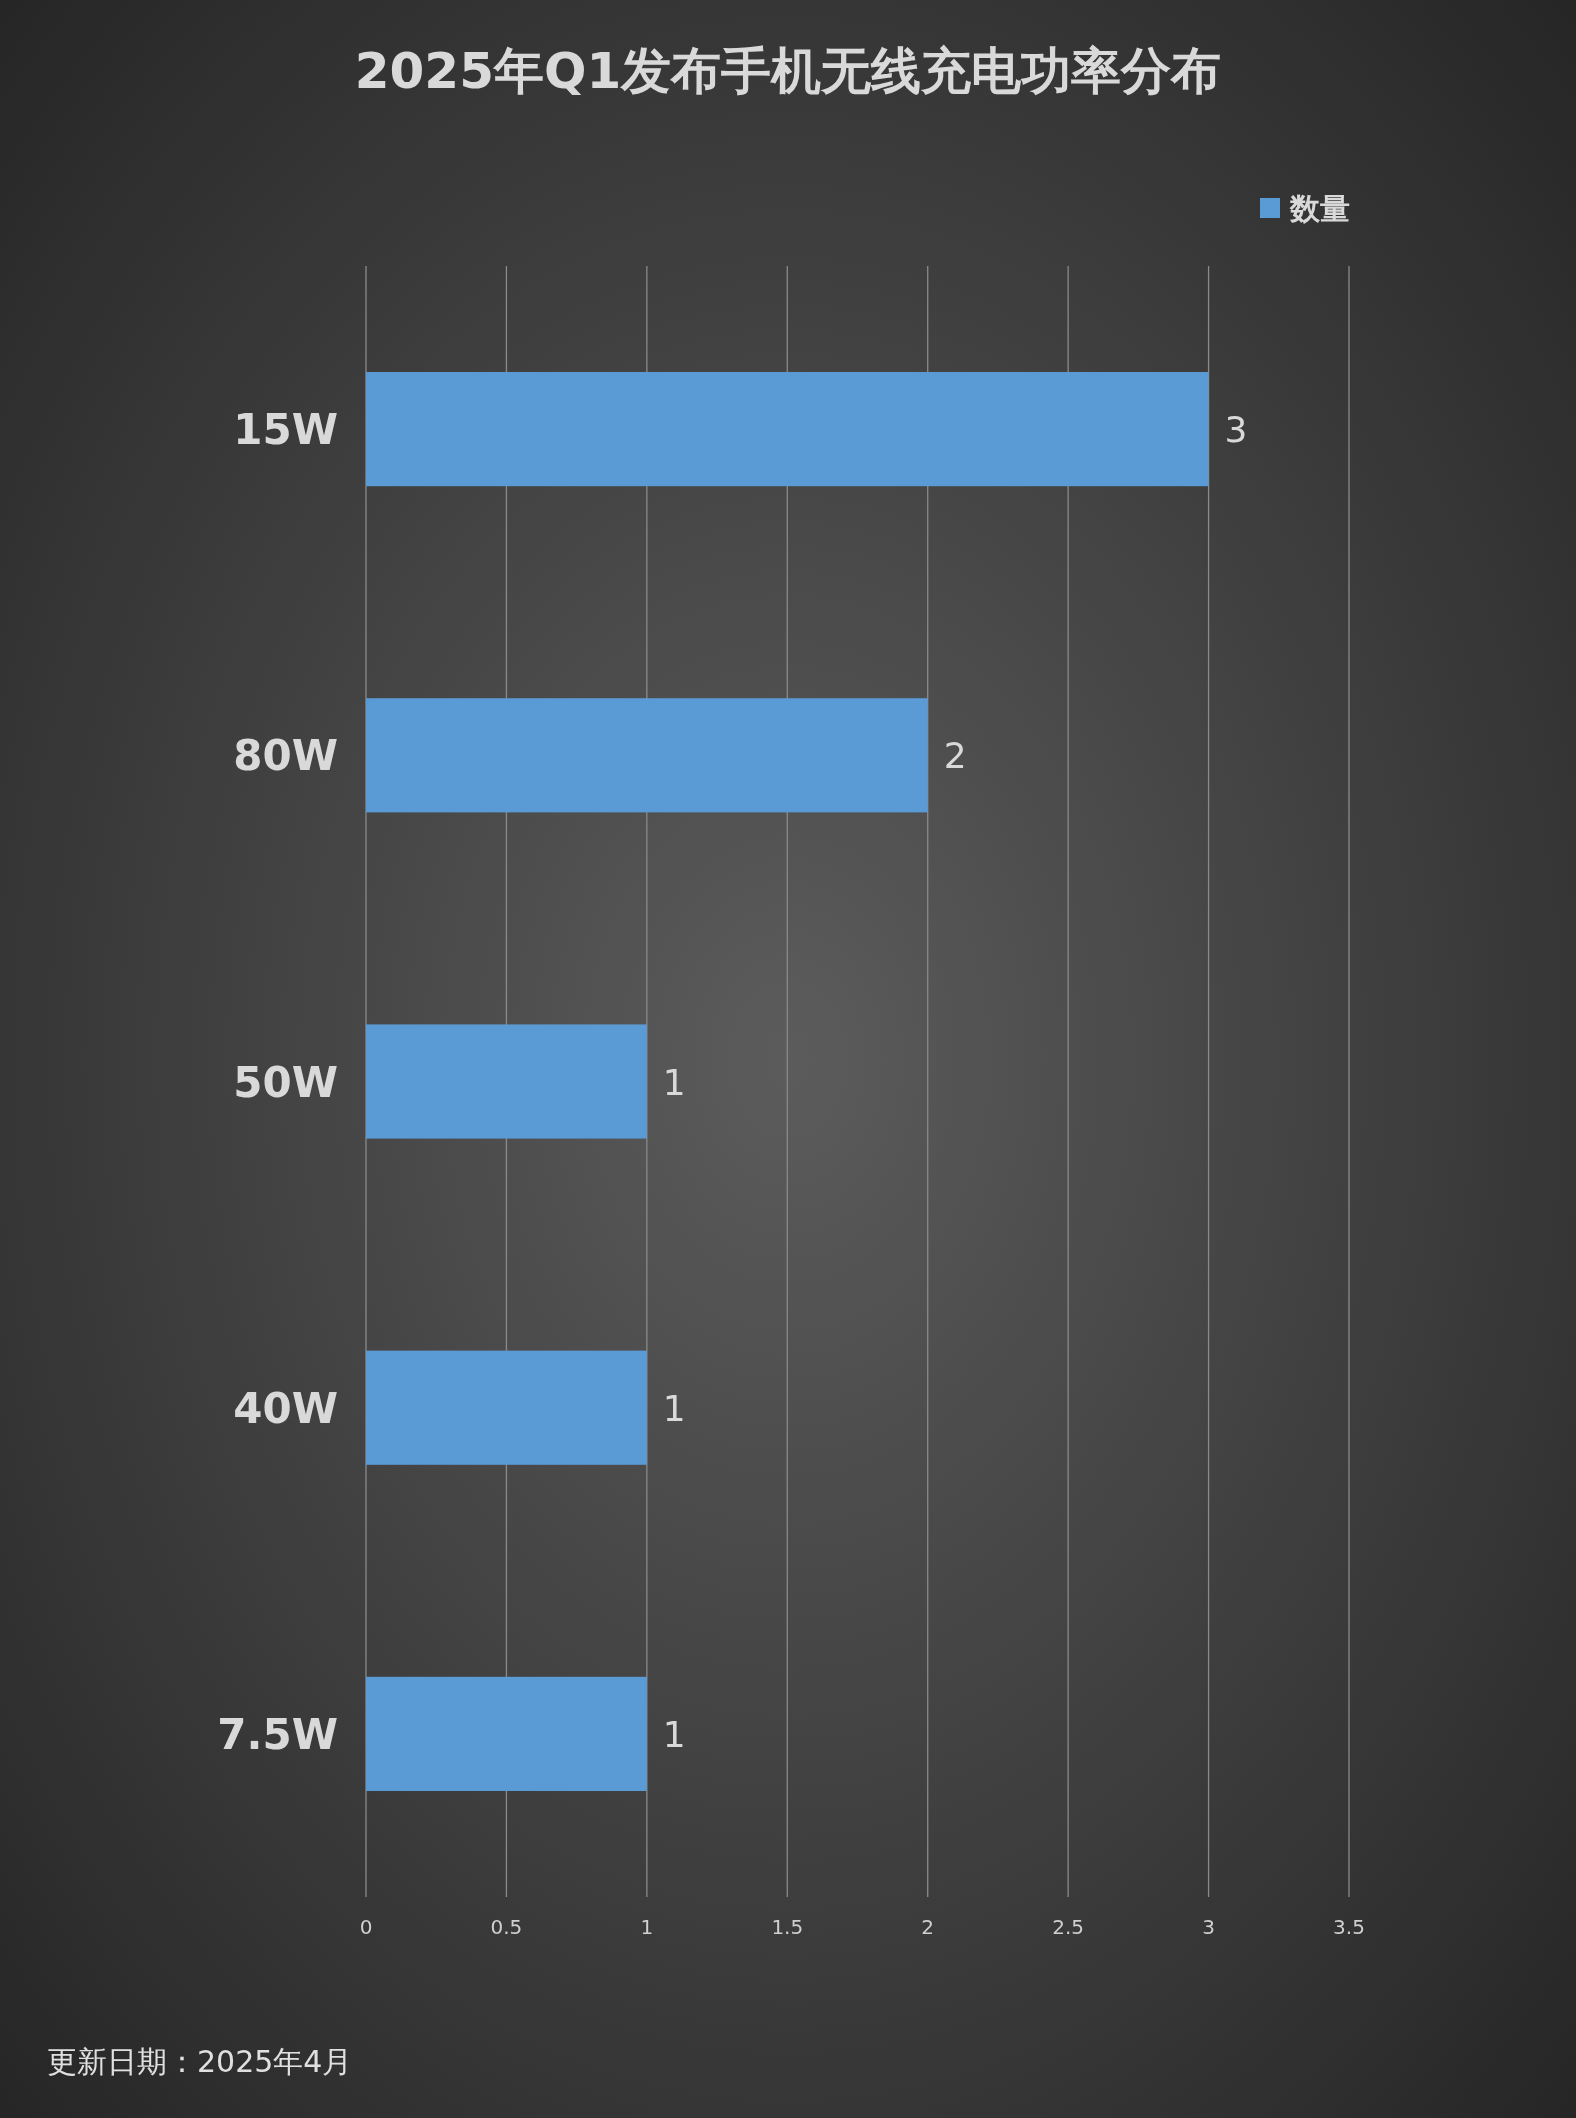 The height and width of the screenshot is (2118, 1576). I want to click on data-label: 2, so click(955, 756).